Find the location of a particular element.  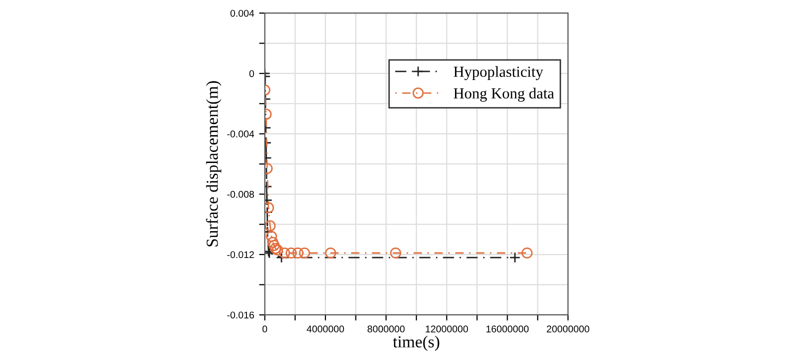

y-tick-label: -0.012 is located at coordinates (240, 254).